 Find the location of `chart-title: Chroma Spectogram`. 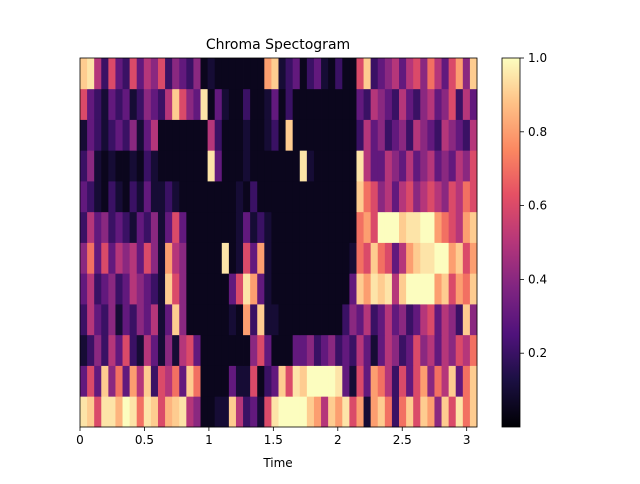

chart-title: Chroma Spectogram is located at coordinates (278, 45).